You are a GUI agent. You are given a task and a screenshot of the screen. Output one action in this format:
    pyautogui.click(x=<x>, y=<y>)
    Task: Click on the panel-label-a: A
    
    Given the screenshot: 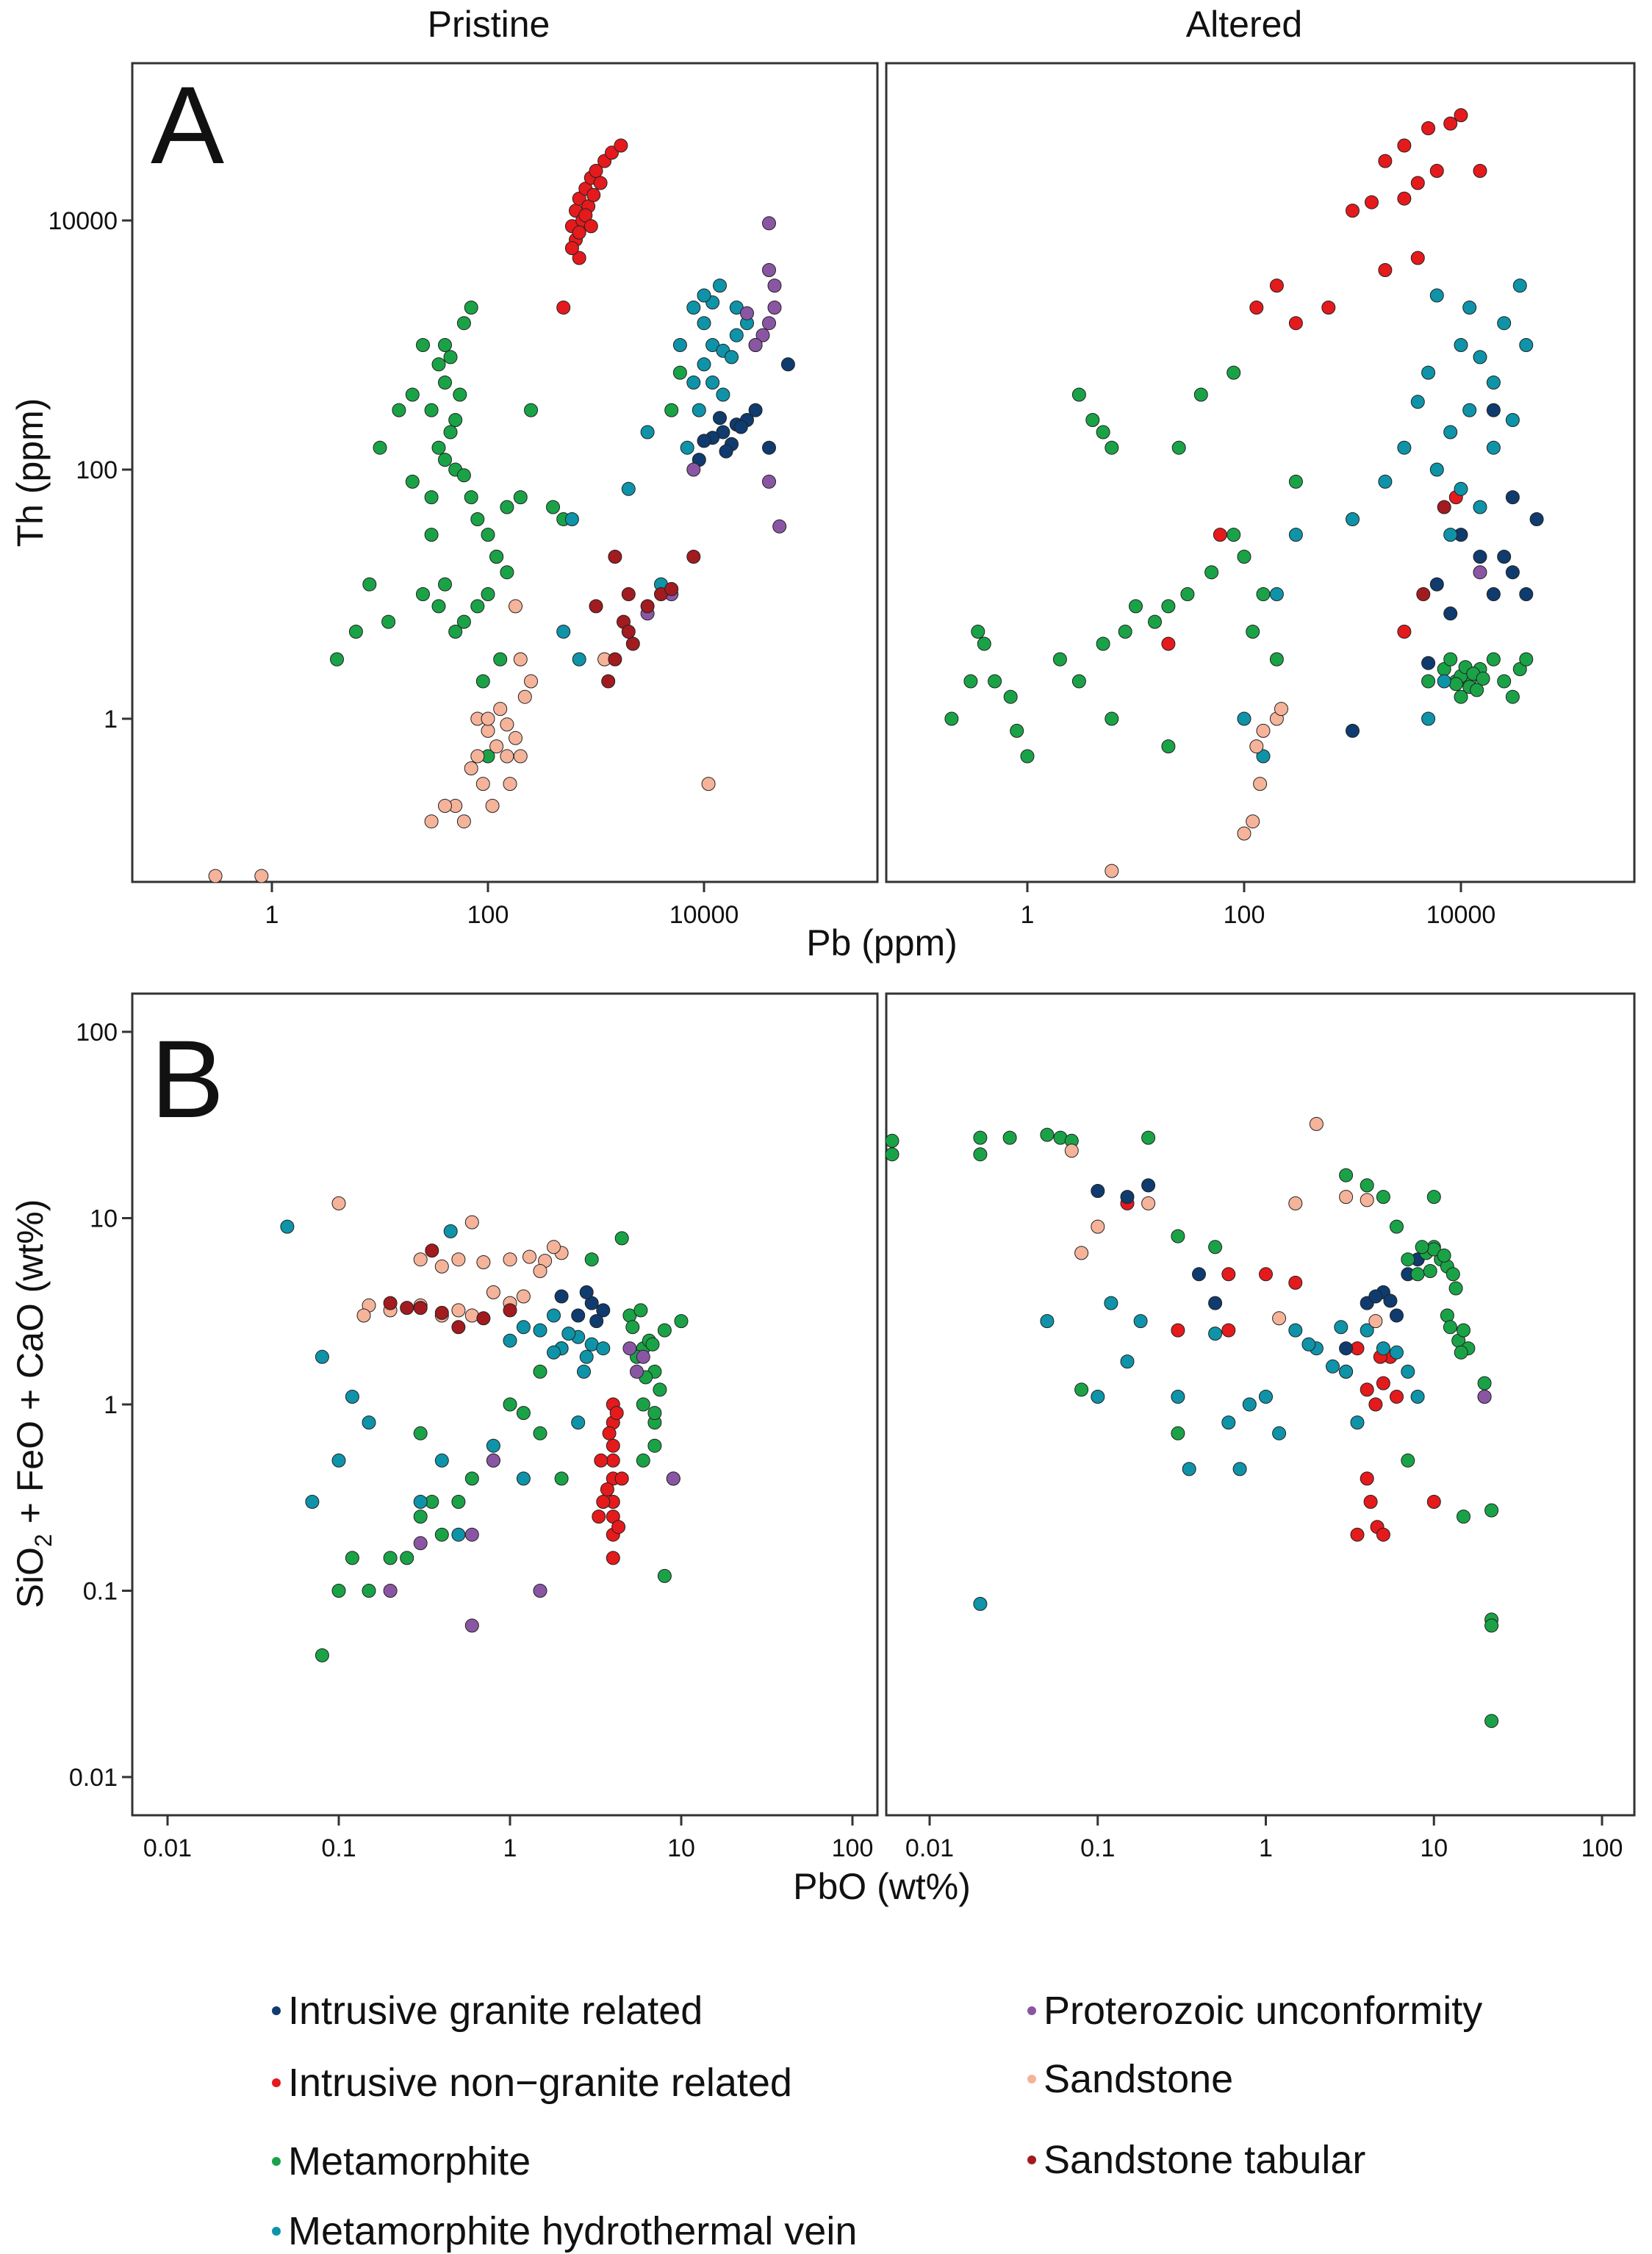 What is the action you would take?
    pyautogui.click(x=187, y=125)
    